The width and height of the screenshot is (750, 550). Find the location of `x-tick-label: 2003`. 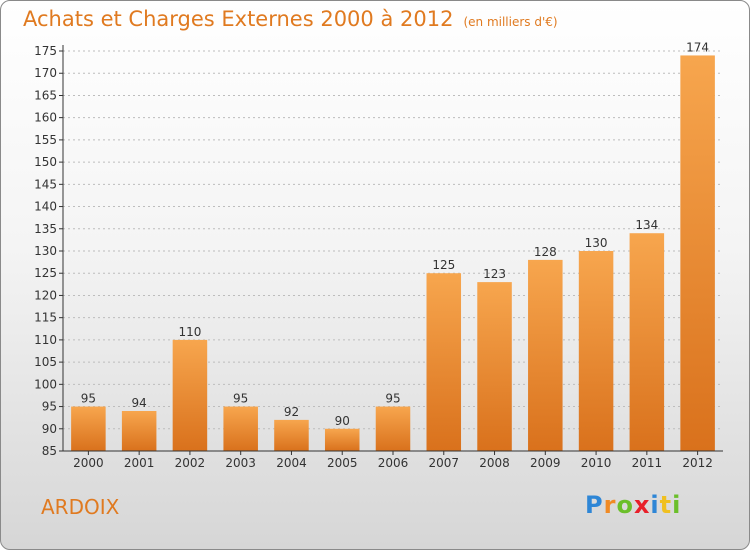

x-tick-label: 2003 is located at coordinates (240, 463).